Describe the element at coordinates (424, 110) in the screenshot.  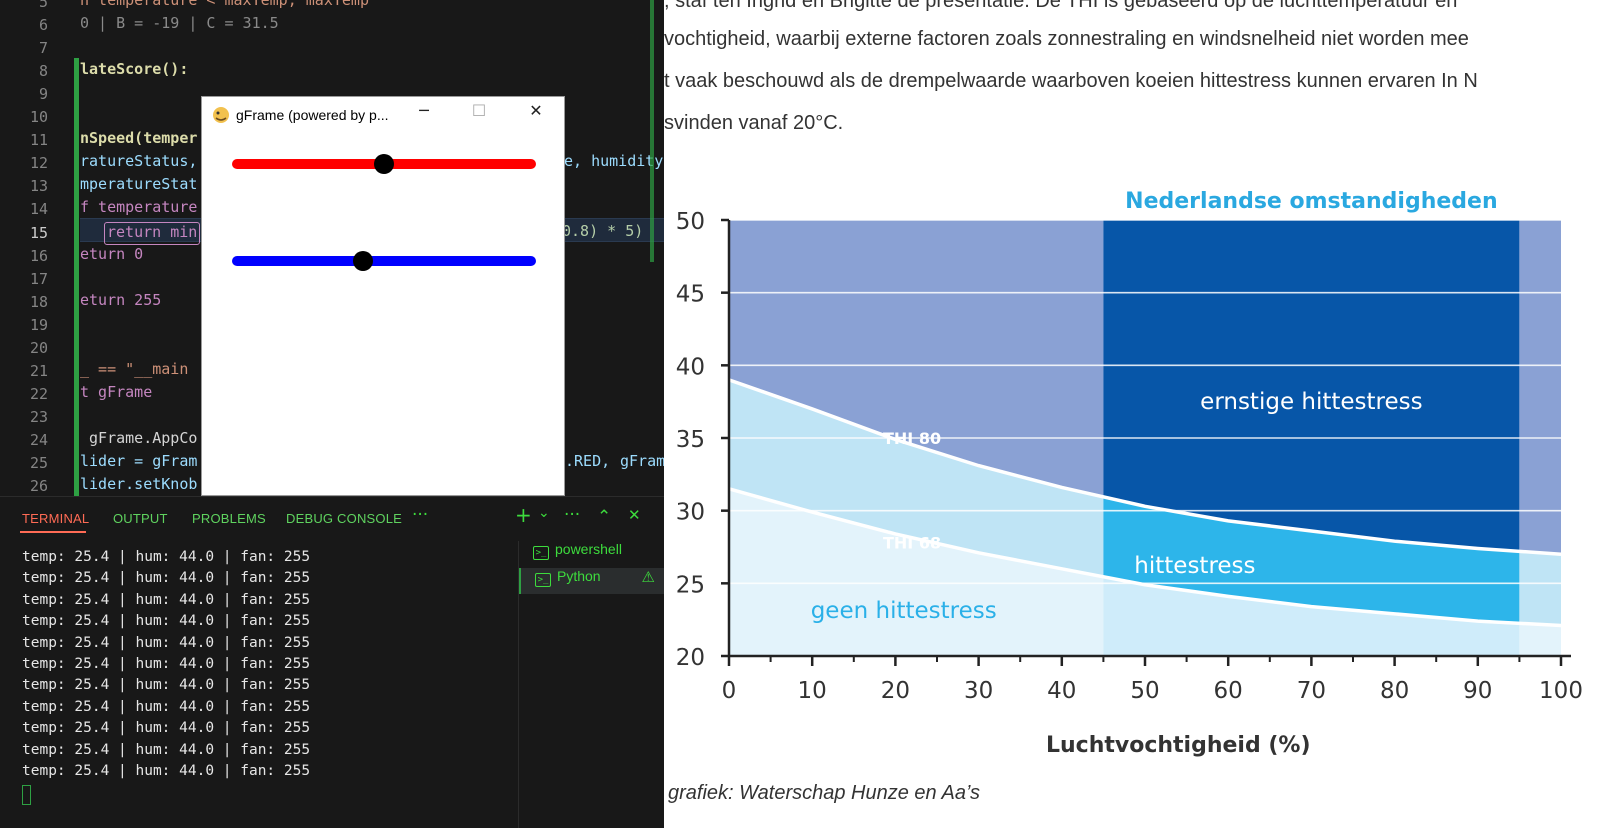
I see `minimize-button: ─` at that location.